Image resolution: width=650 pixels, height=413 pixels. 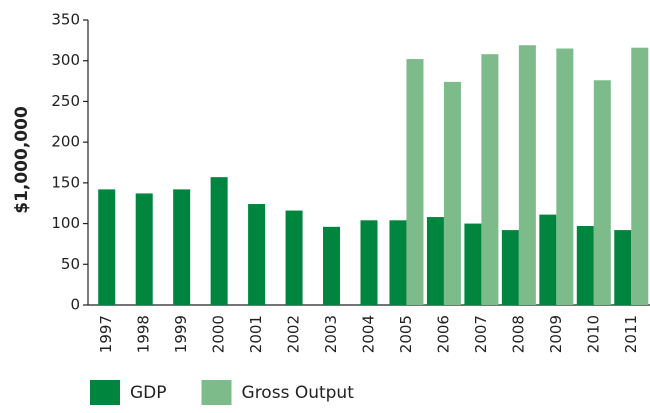 What do you see at coordinates (65, 182) in the screenshot?
I see `y-tick-label: 150` at bounding box center [65, 182].